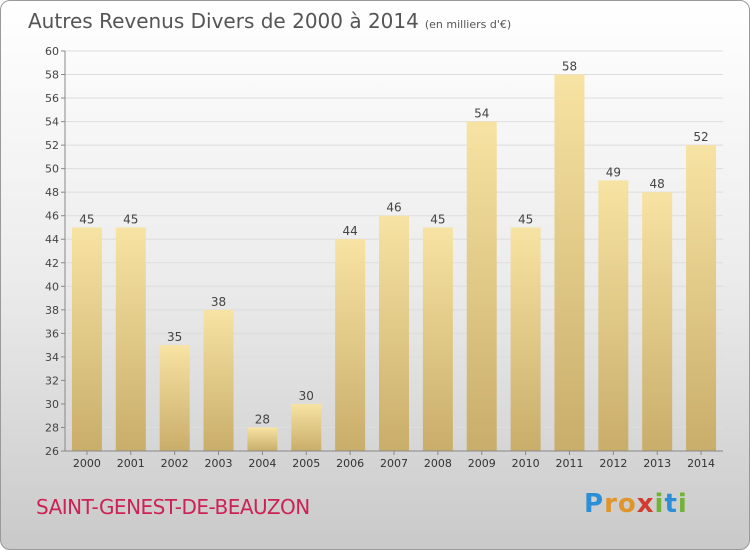 This screenshot has height=550, width=750. Describe the element at coordinates (481, 114) in the screenshot. I see `data-label: 54` at that location.